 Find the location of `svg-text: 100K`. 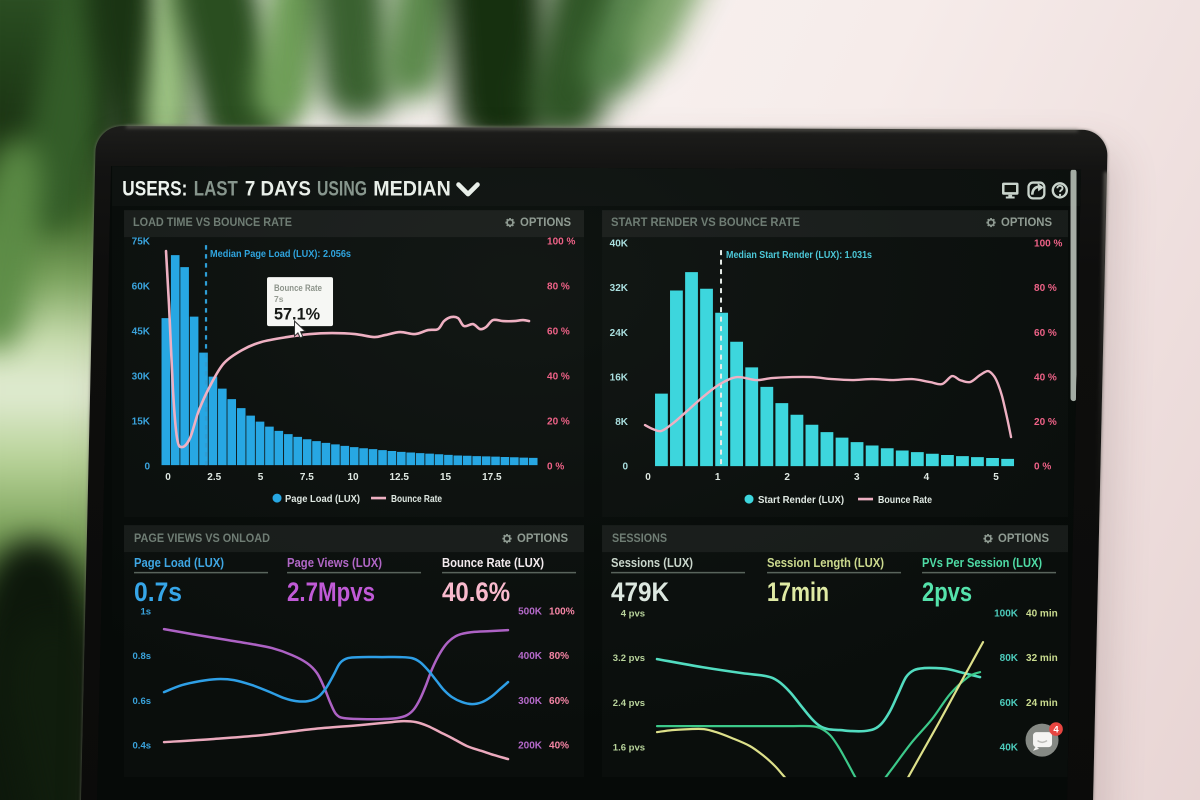

svg-text: 100K is located at coordinates (1006, 614).